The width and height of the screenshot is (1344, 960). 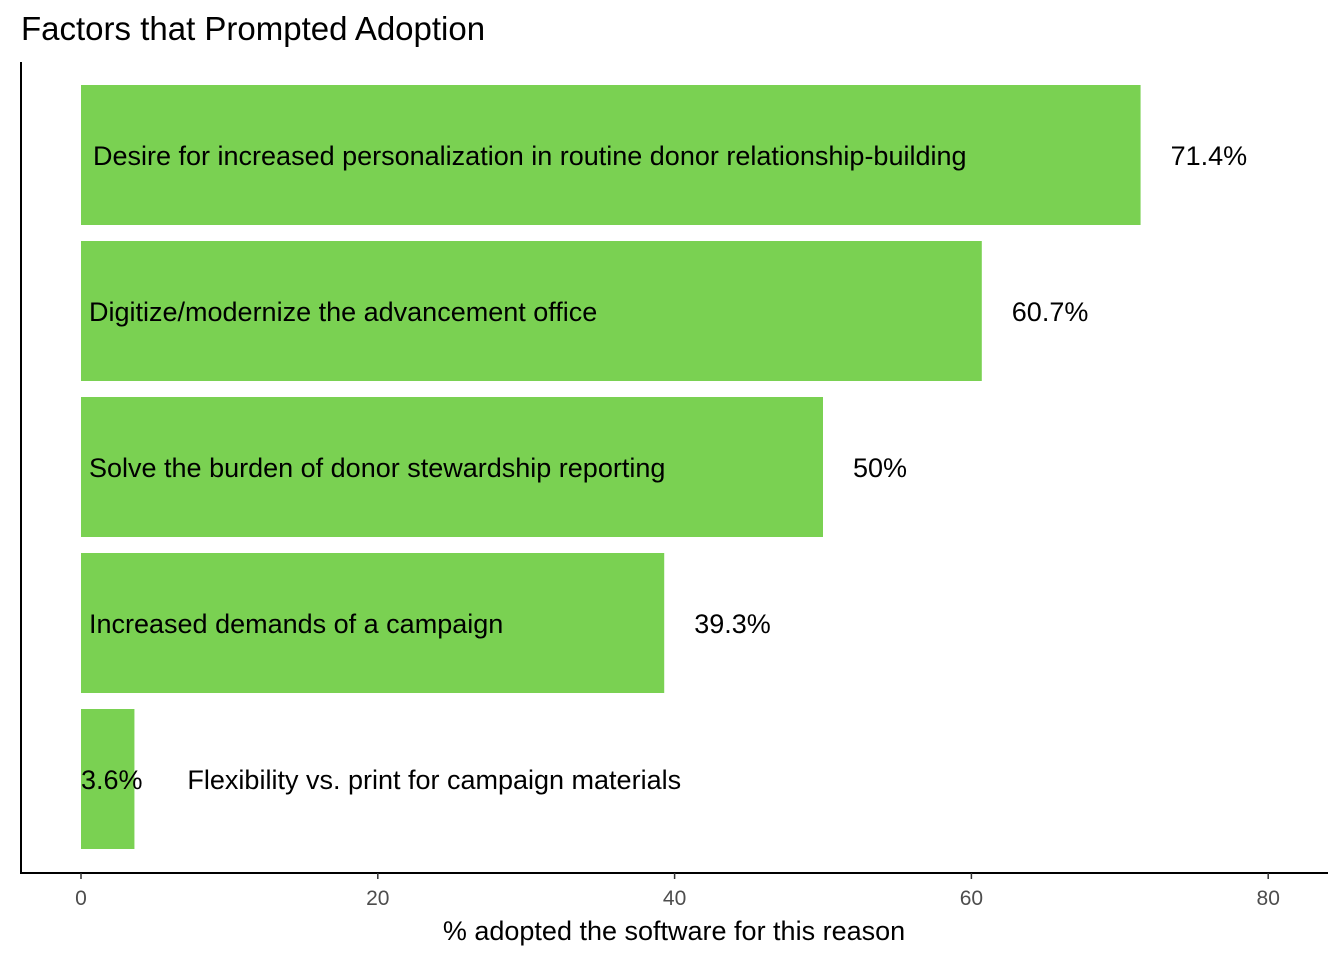 What do you see at coordinates (1050, 312) in the screenshot?
I see `value-label: 60.7%` at bounding box center [1050, 312].